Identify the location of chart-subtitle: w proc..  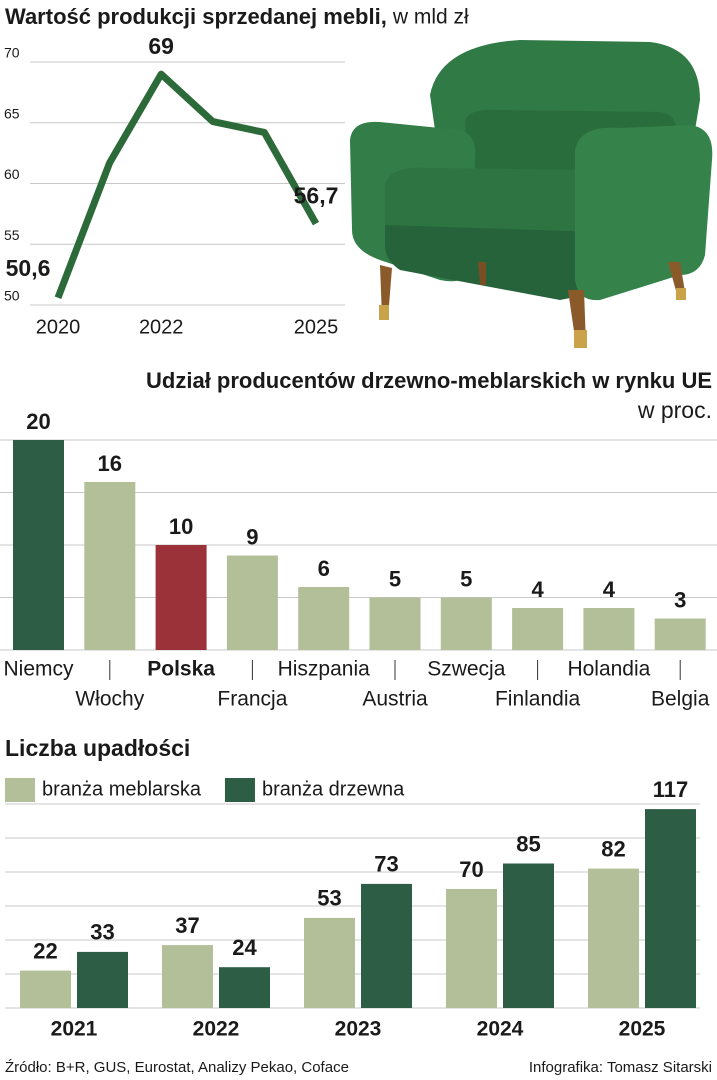
(674, 410).